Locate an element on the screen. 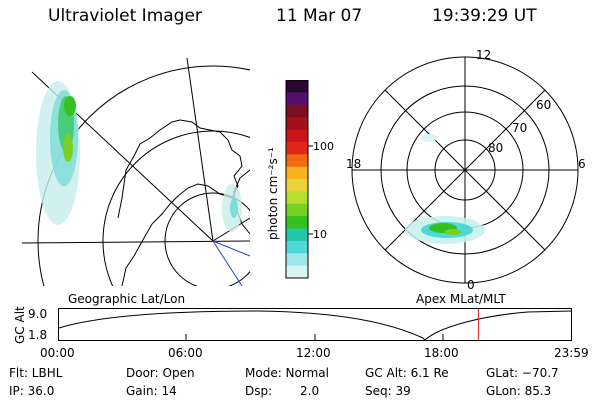 The width and height of the screenshot is (600, 400). status-filter: Flt: LBHL is located at coordinates (36, 373).